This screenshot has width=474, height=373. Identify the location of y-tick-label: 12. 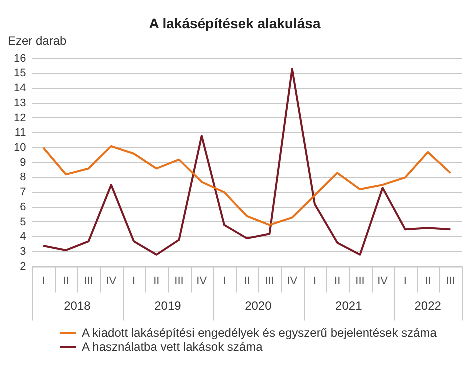
(20, 118).